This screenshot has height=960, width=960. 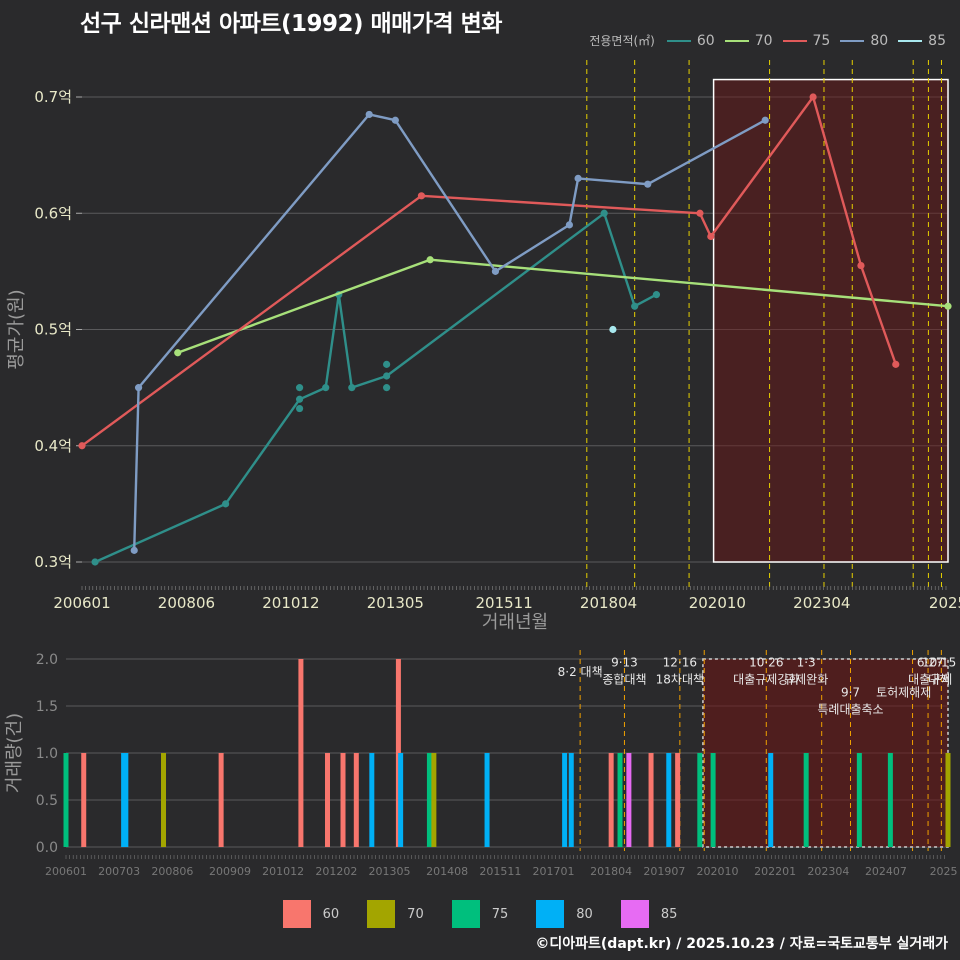 I want to click on policy-annotation: 18차대책, so click(x=680, y=679).